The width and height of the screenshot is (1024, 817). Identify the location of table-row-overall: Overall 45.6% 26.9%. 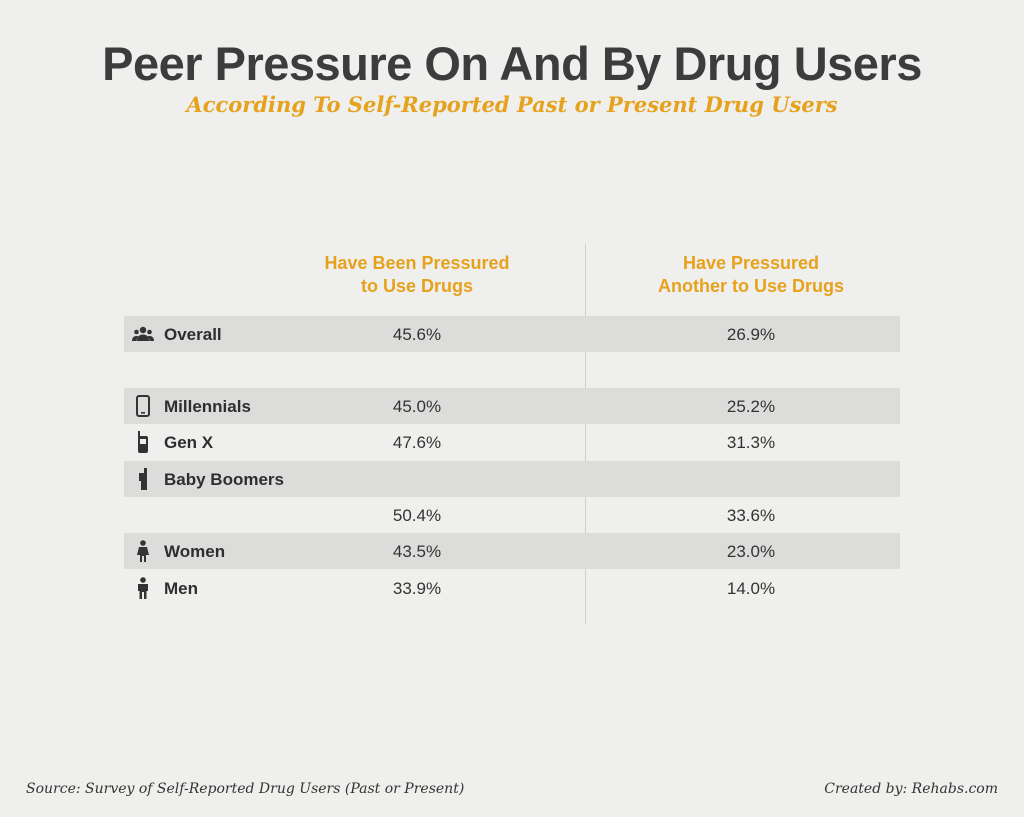
(512, 334).